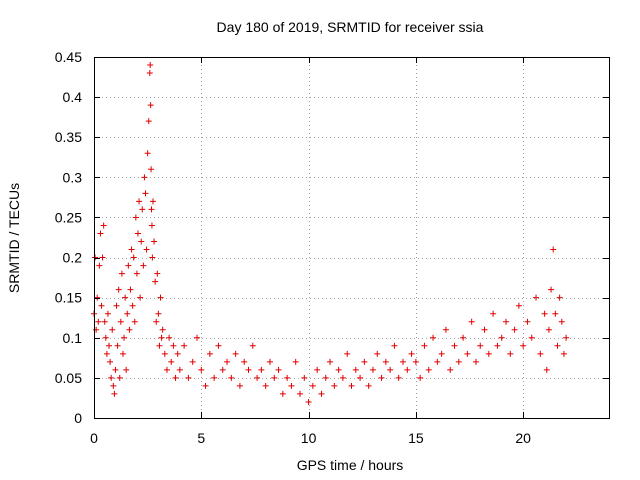 This screenshot has width=640, height=480. Describe the element at coordinates (350, 465) in the screenshot. I see `x-axis-label: GPS time / hours` at that location.